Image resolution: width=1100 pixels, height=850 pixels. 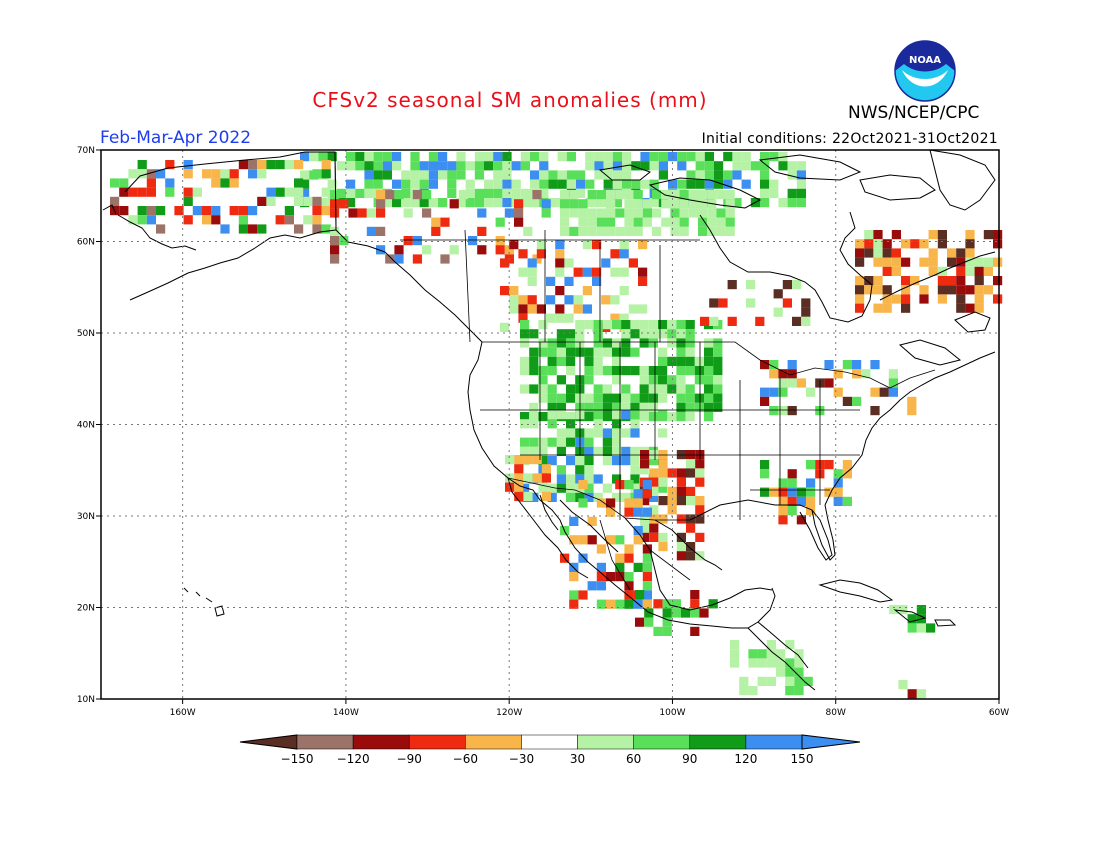 I want to click on colorbar-label: −90, so click(x=409, y=759).